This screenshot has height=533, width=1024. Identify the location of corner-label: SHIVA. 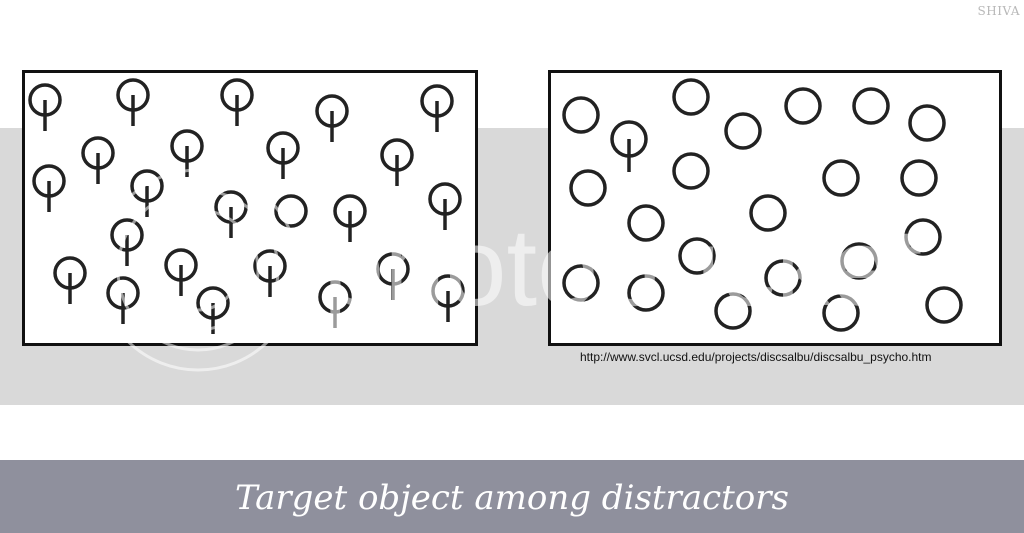
(998, 11).